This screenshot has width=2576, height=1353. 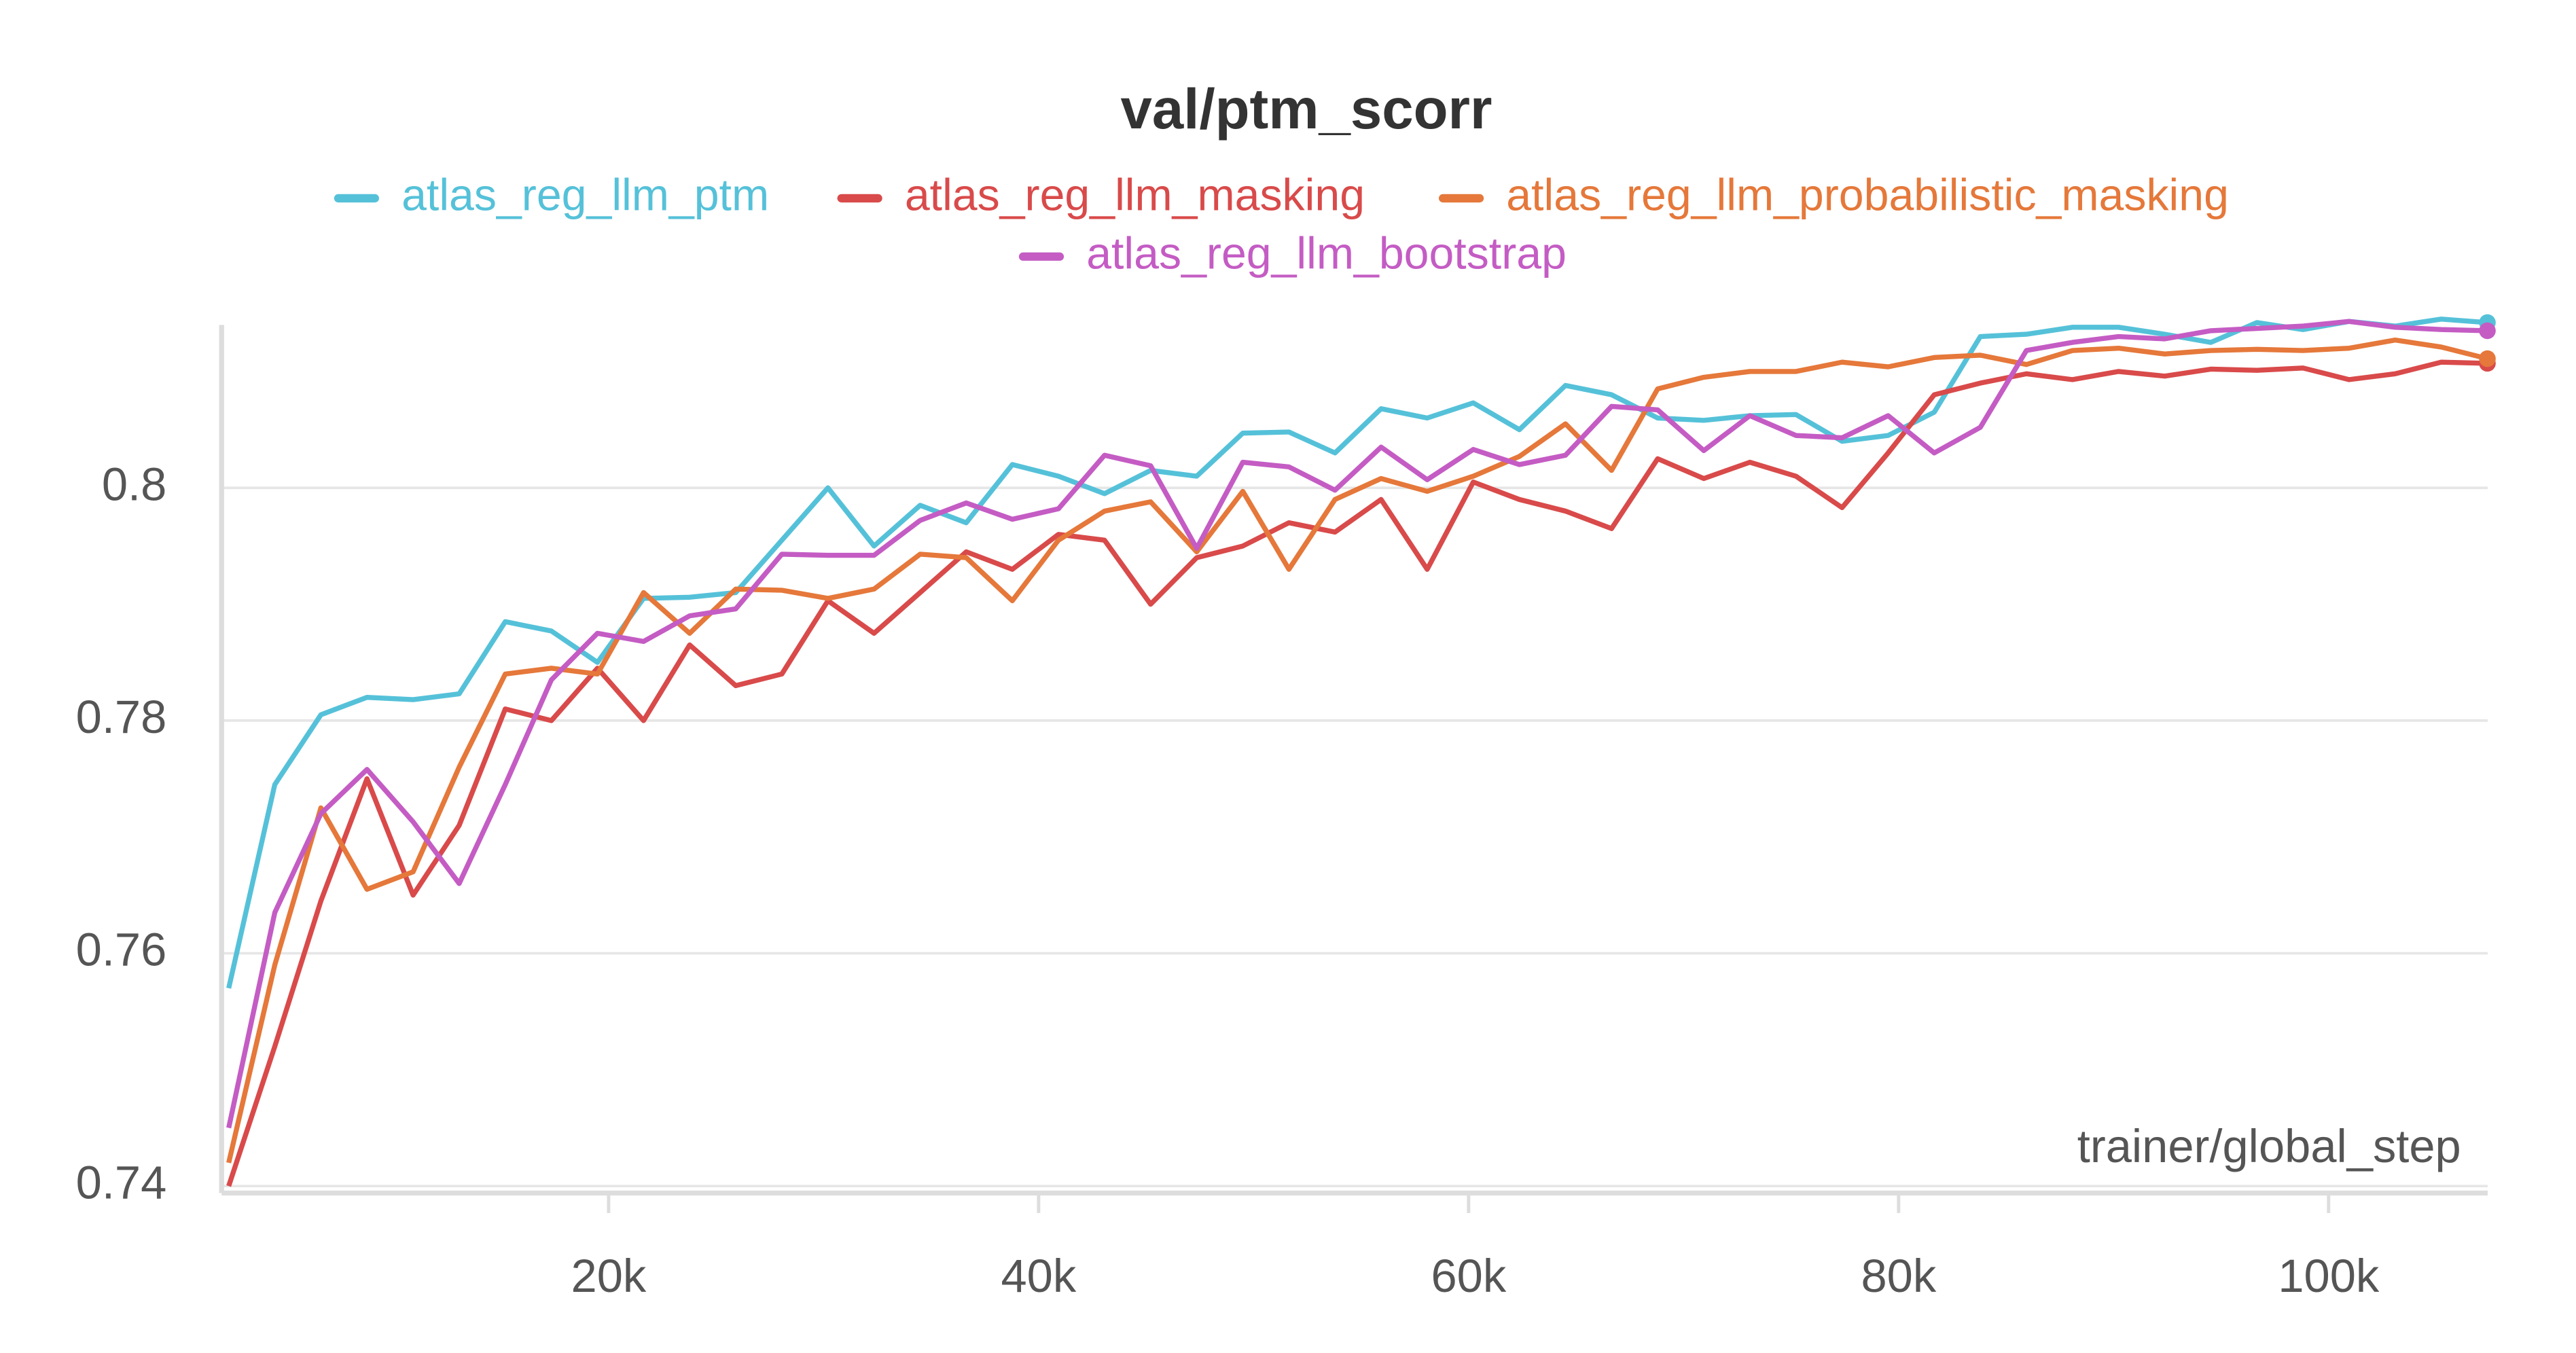 I want to click on y-tick-label: 0.78, so click(x=121, y=717).